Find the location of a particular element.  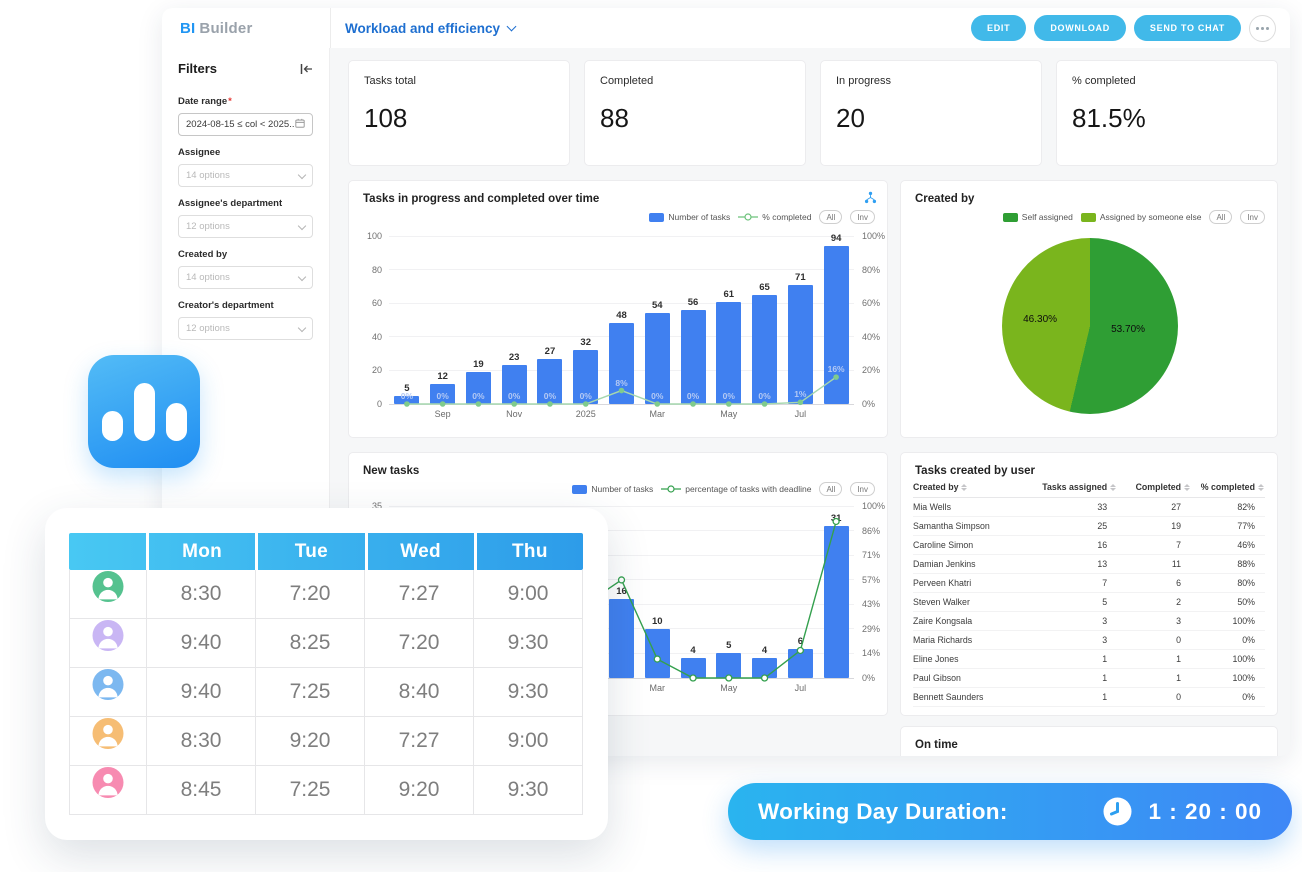

bar-value-label: 32 is located at coordinates (586, 343).